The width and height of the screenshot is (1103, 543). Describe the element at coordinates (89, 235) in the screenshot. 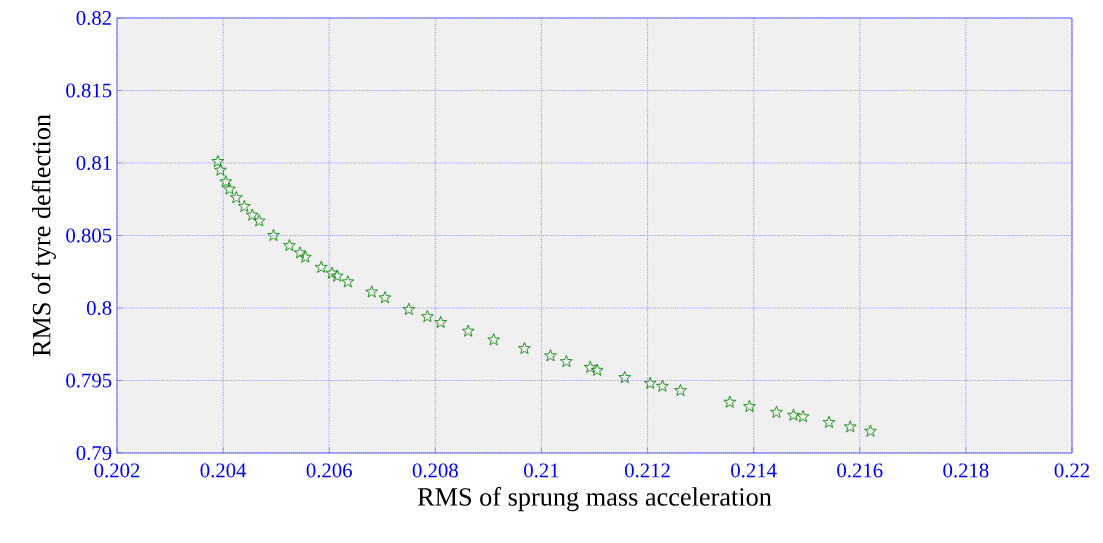

I see `y-tick-label: 0.805` at that location.